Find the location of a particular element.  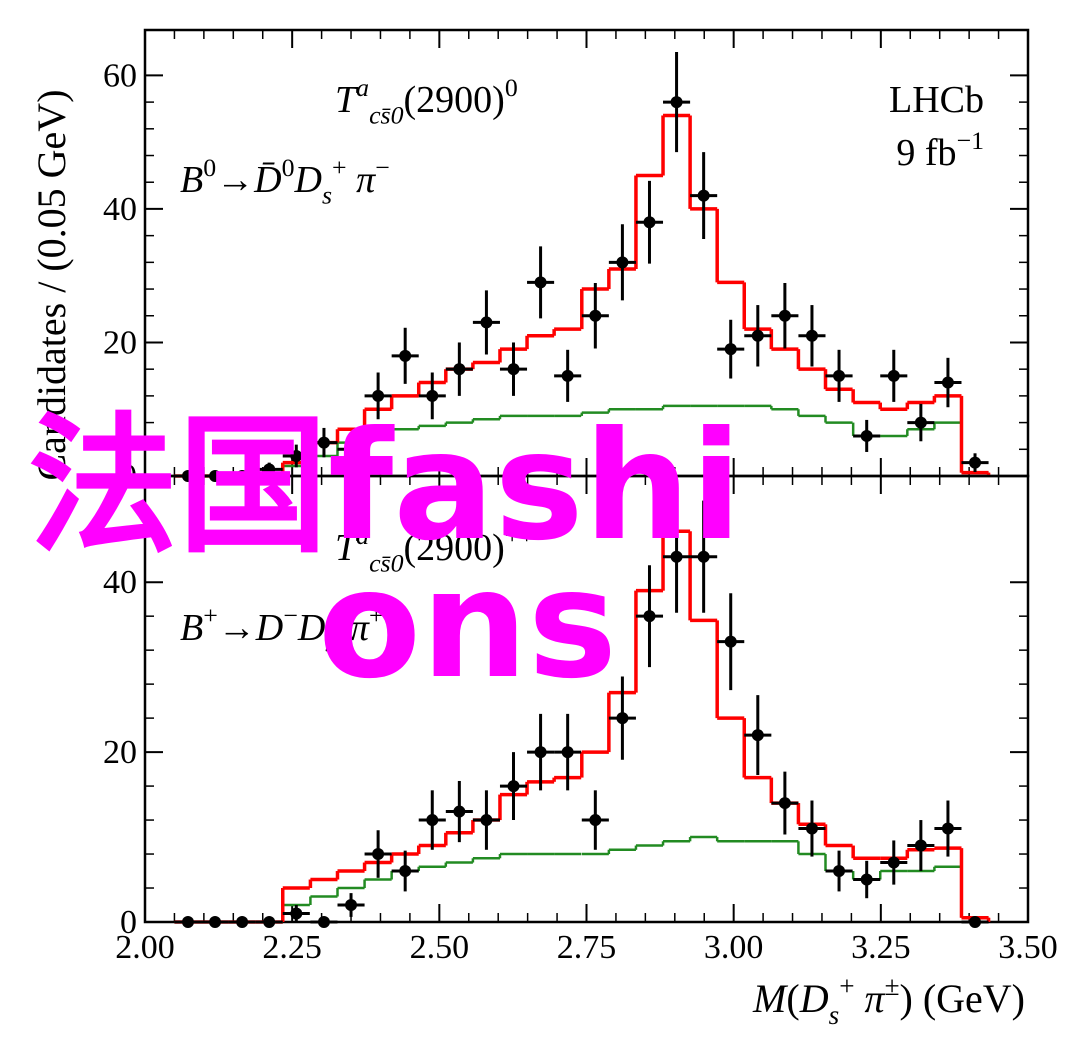

annotation: 9 fb−1 is located at coordinates (940, 150).